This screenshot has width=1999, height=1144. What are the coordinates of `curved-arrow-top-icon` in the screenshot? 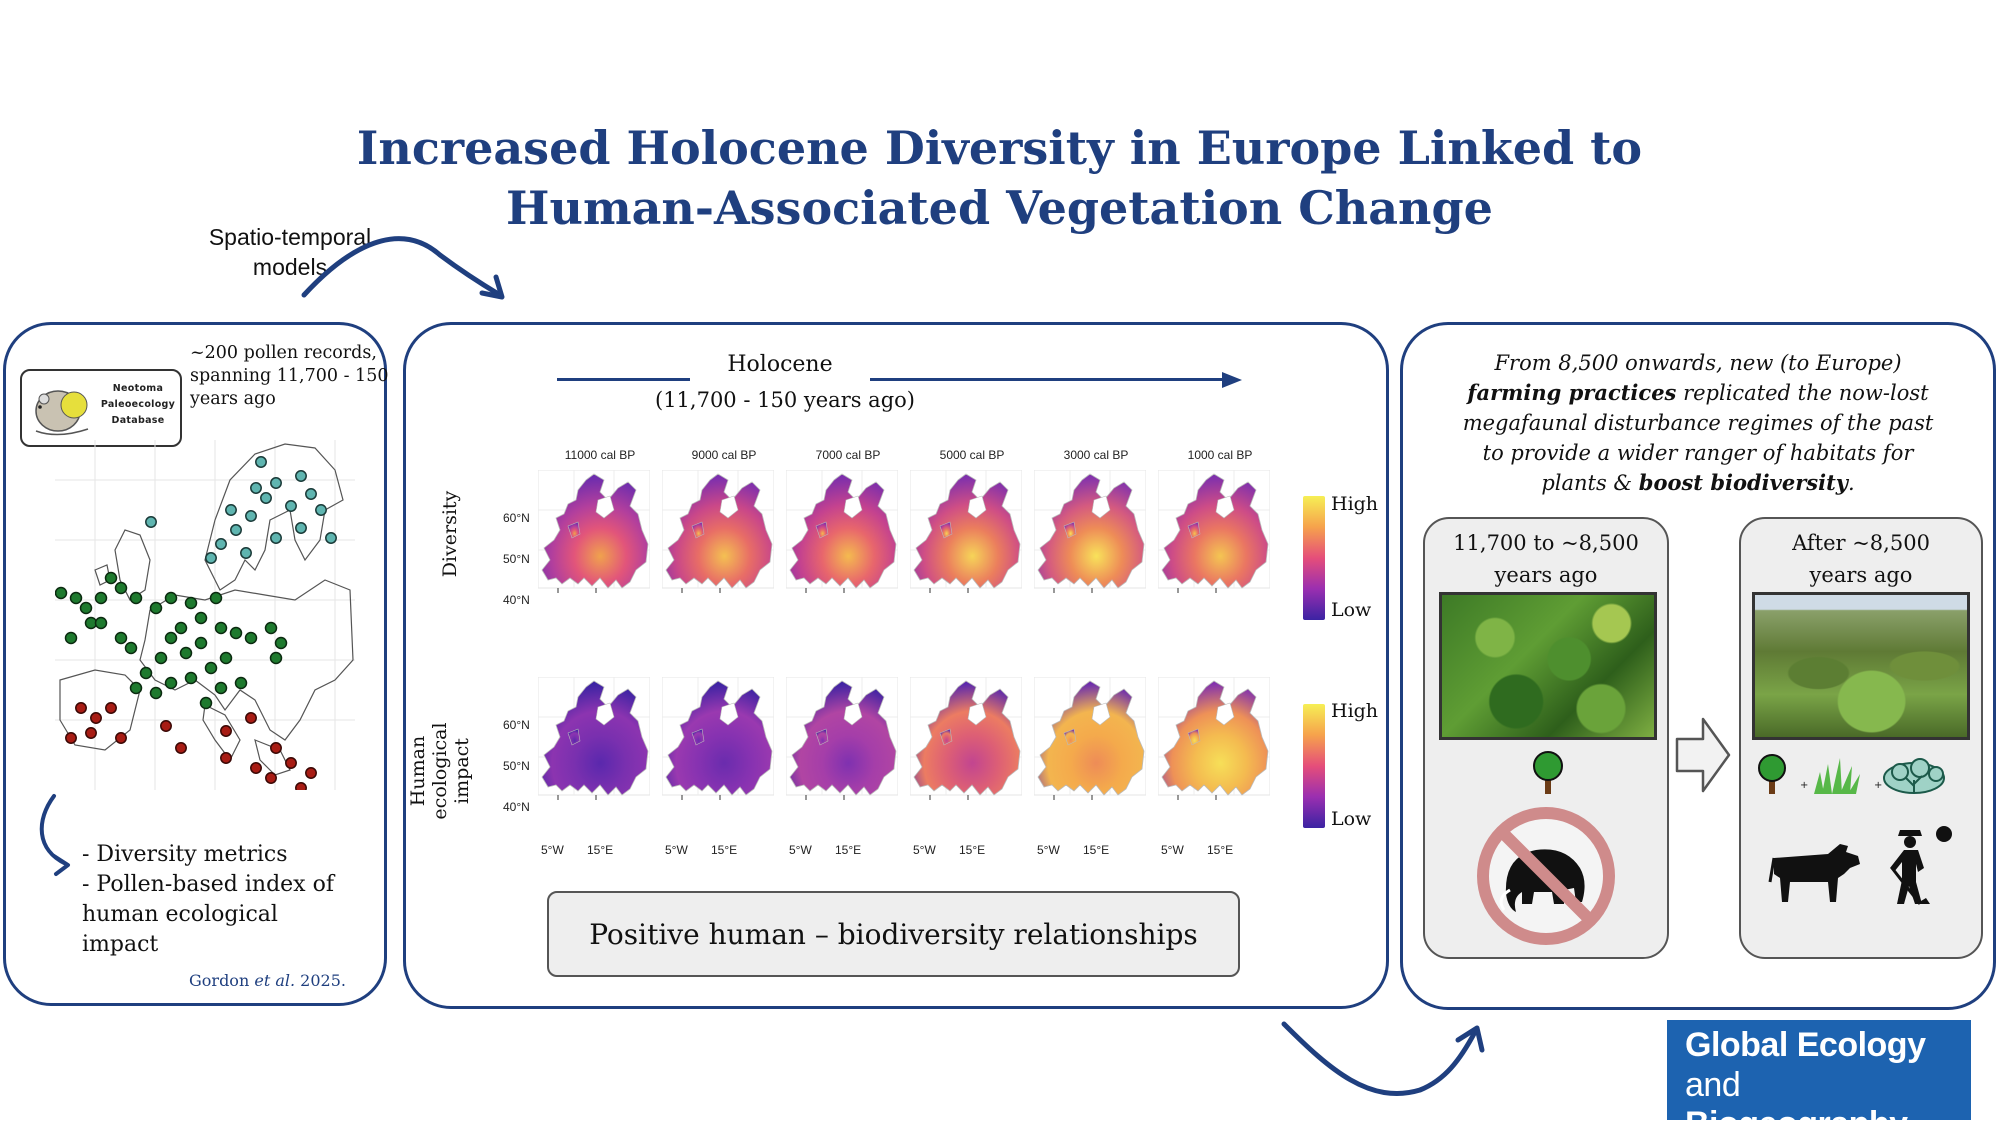 It's located at (403, 268).